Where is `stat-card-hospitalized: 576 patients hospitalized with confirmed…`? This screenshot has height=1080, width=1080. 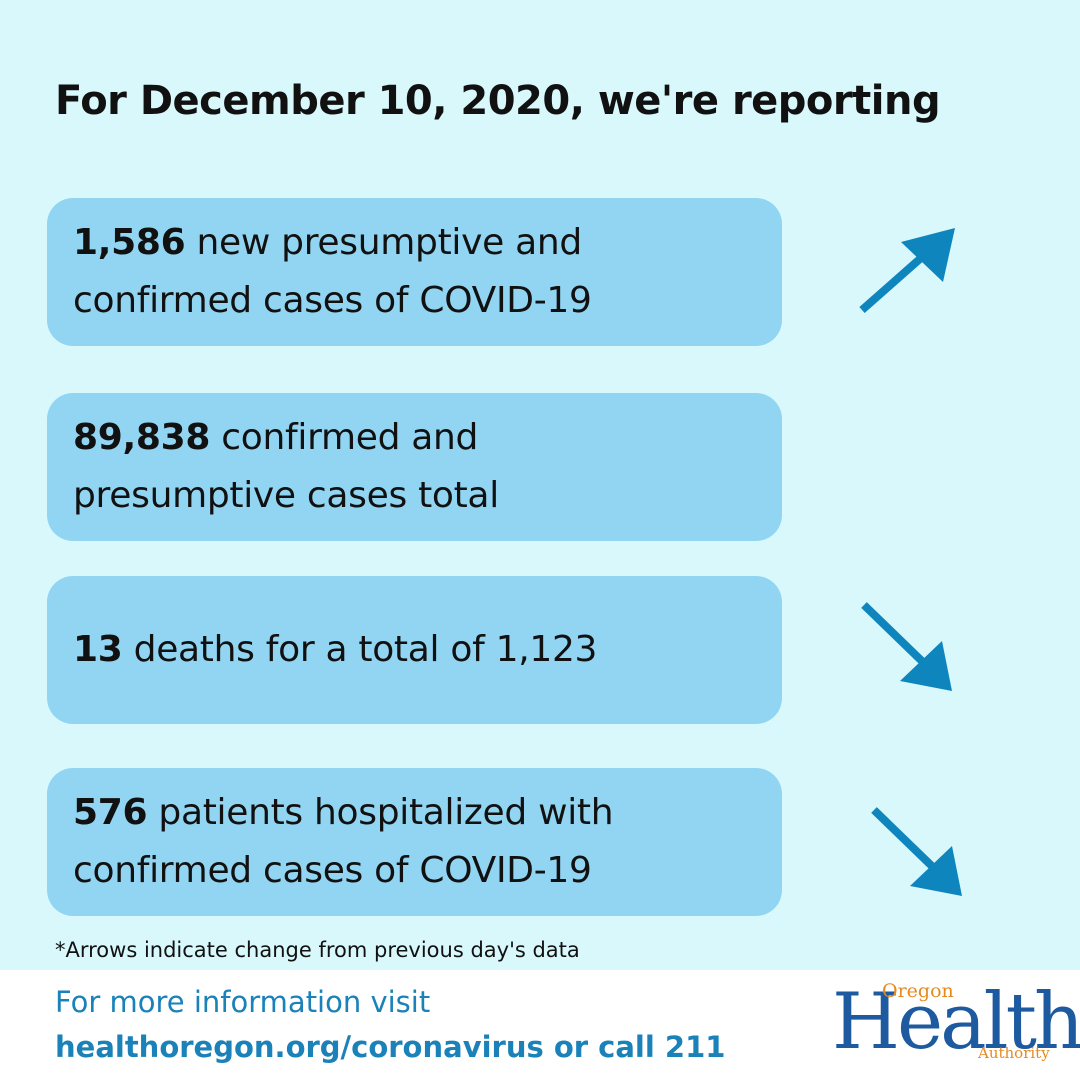 stat-card-hospitalized: 576 patients hospitalized with confirmed… is located at coordinates (414, 842).